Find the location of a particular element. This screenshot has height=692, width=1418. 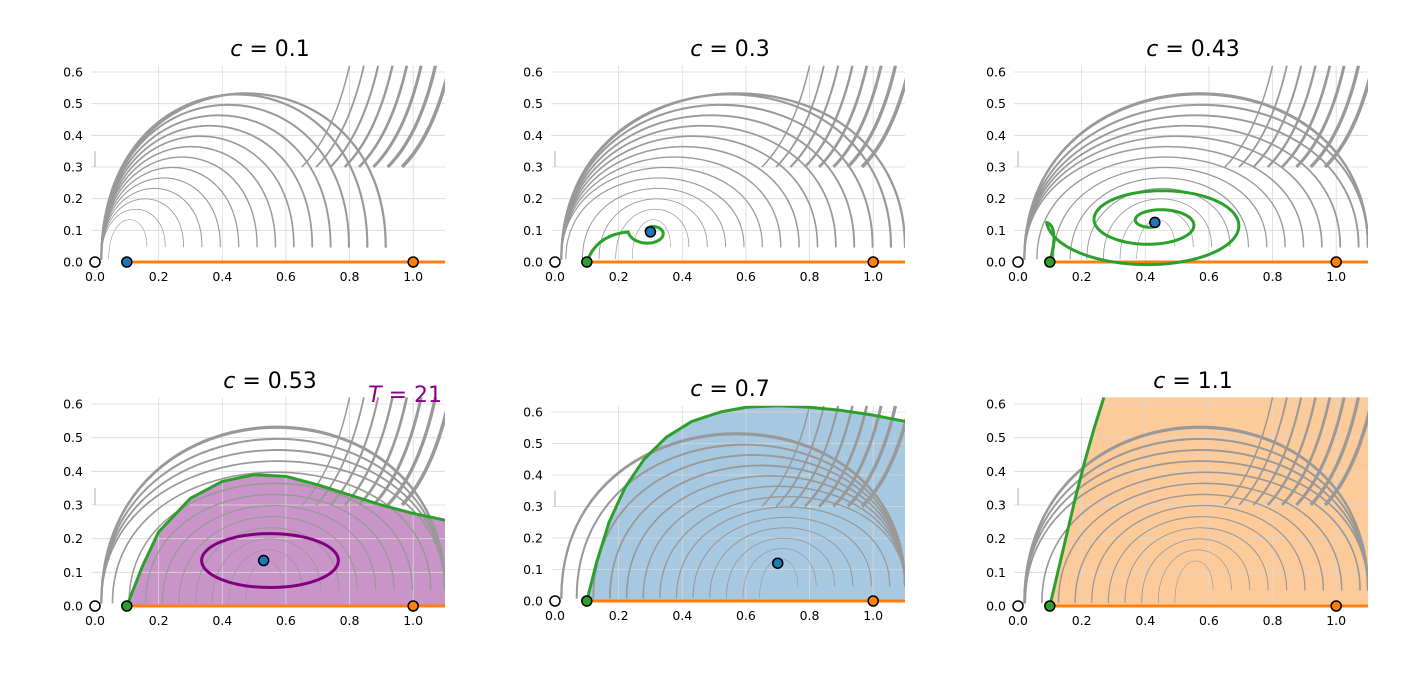

panel-title: c = 1.1 is located at coordinates (1193, 381).